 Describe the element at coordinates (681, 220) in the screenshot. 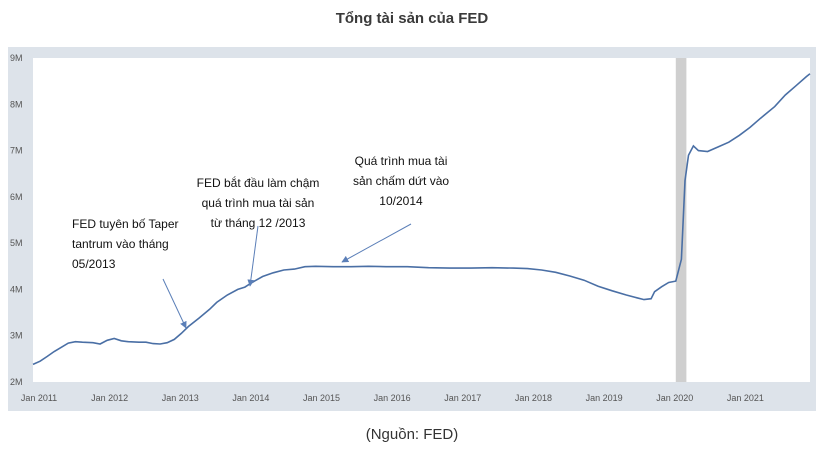

I see `recession-shade` at that location.